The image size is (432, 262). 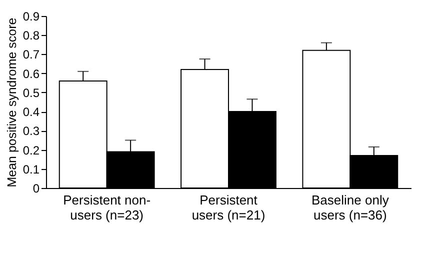 I want to click on y-tick-label: 0, so click(x=36, y=189).